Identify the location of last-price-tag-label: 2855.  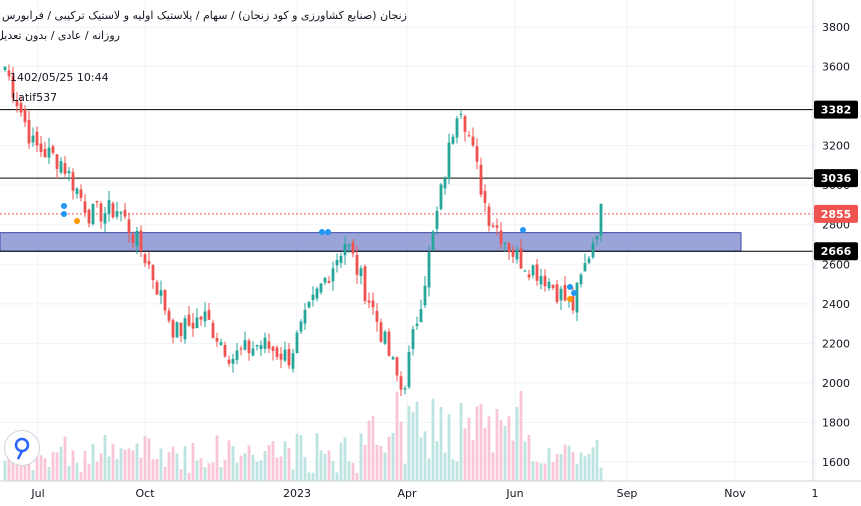
(836, 214).